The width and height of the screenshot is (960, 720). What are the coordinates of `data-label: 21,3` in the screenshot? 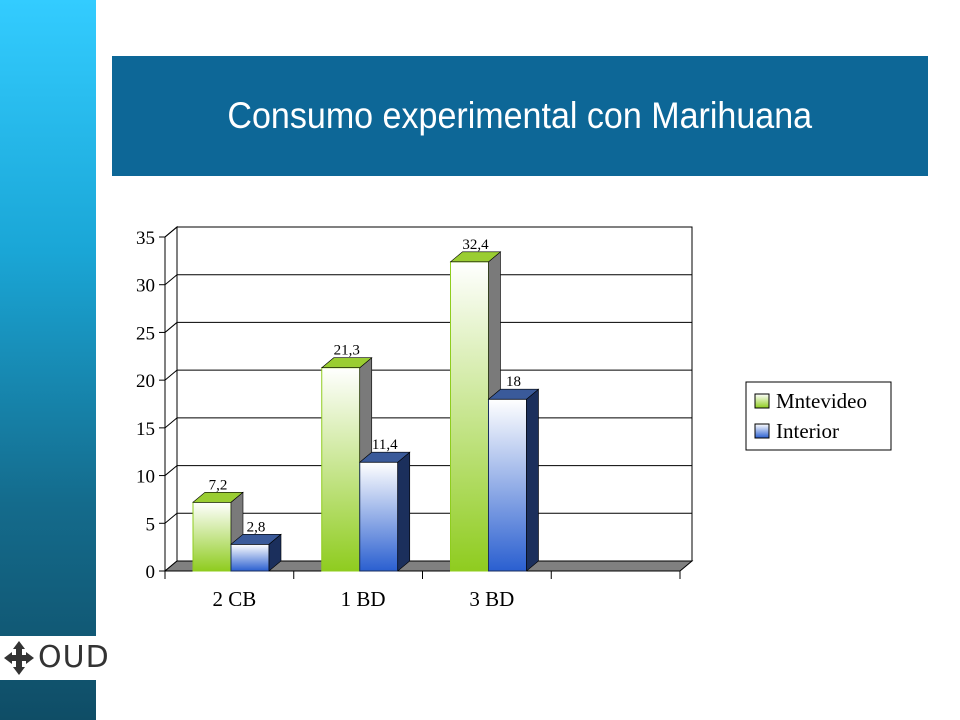 It's located at (347, 351).